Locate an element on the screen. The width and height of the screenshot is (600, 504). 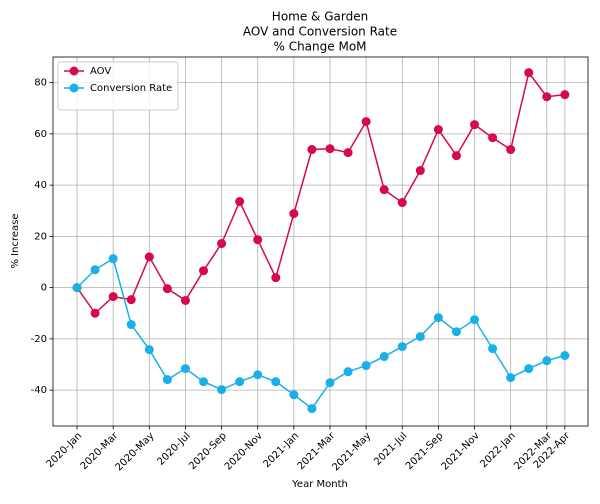
y-tick-label: 60 is located at coordinates (40, 134).